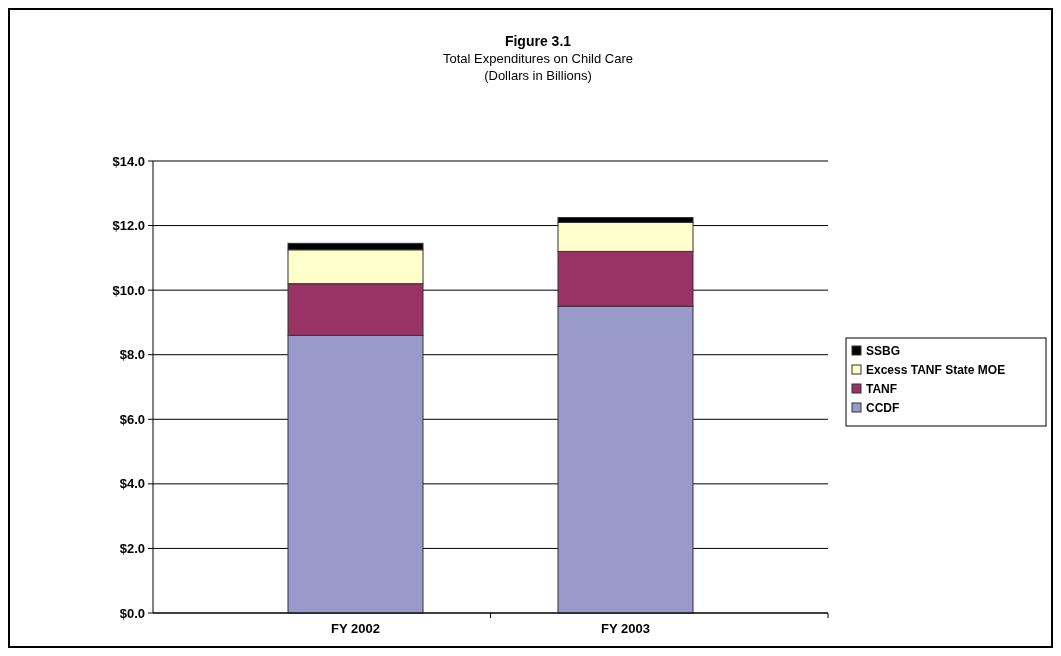 This screenshot has width=1061, height=656. What do you see at coordinates (132, 548) in the screenshot?
I see `y-tick-label: $2.0` at bounding box center [132, 548].